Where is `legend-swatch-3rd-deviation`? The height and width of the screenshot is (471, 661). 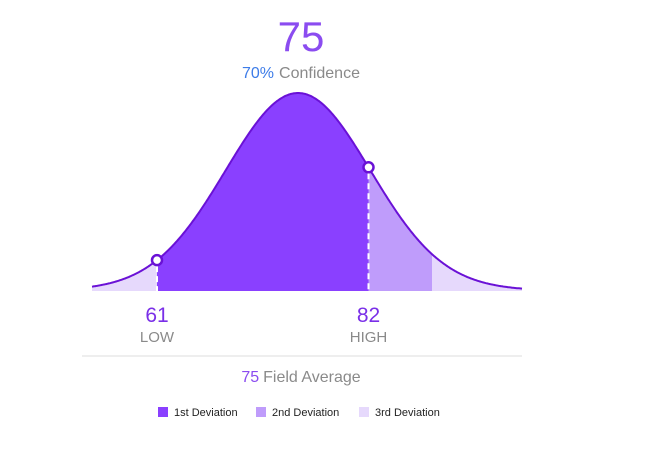 legend-swatch-3rd-deviation is located at coordinates (364, 412).